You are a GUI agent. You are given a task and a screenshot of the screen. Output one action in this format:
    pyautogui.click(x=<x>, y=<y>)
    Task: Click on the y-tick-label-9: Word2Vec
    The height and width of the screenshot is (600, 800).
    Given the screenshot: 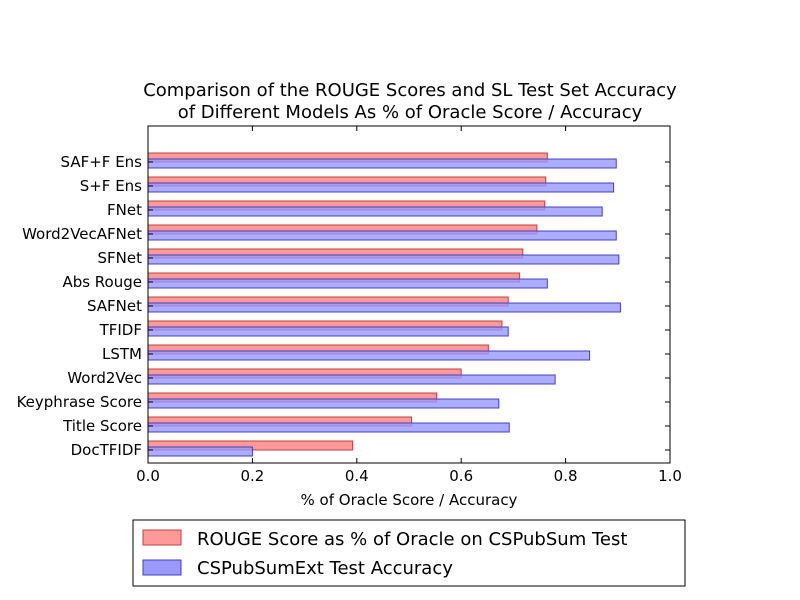 What is the action you would take?
    pyautogui.click(x=104, y=378)
    